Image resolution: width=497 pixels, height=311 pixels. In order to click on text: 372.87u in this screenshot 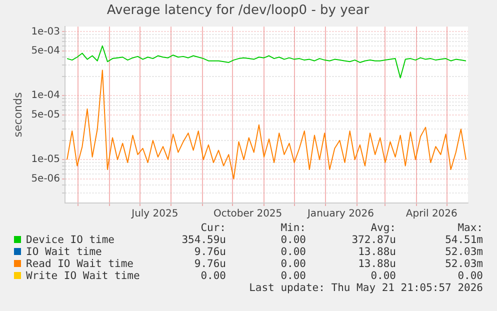, I will do `click(373, 240)`.